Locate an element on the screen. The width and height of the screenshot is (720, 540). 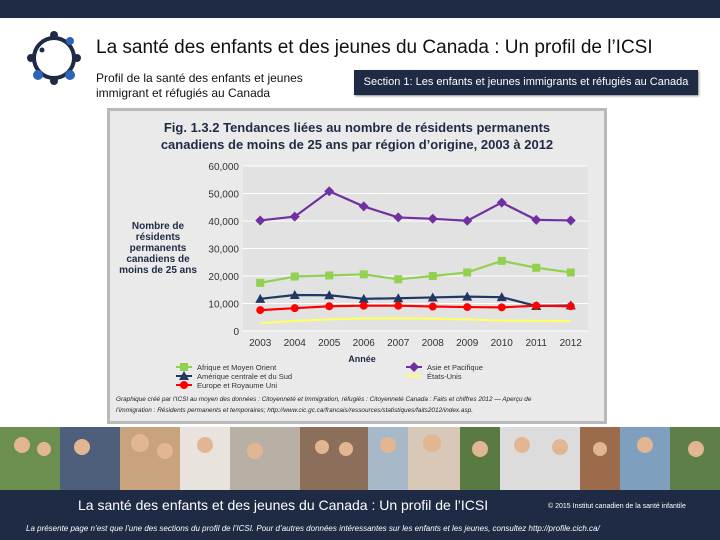
y-tick-label: 50,000 is located at coordinates (223, 195).